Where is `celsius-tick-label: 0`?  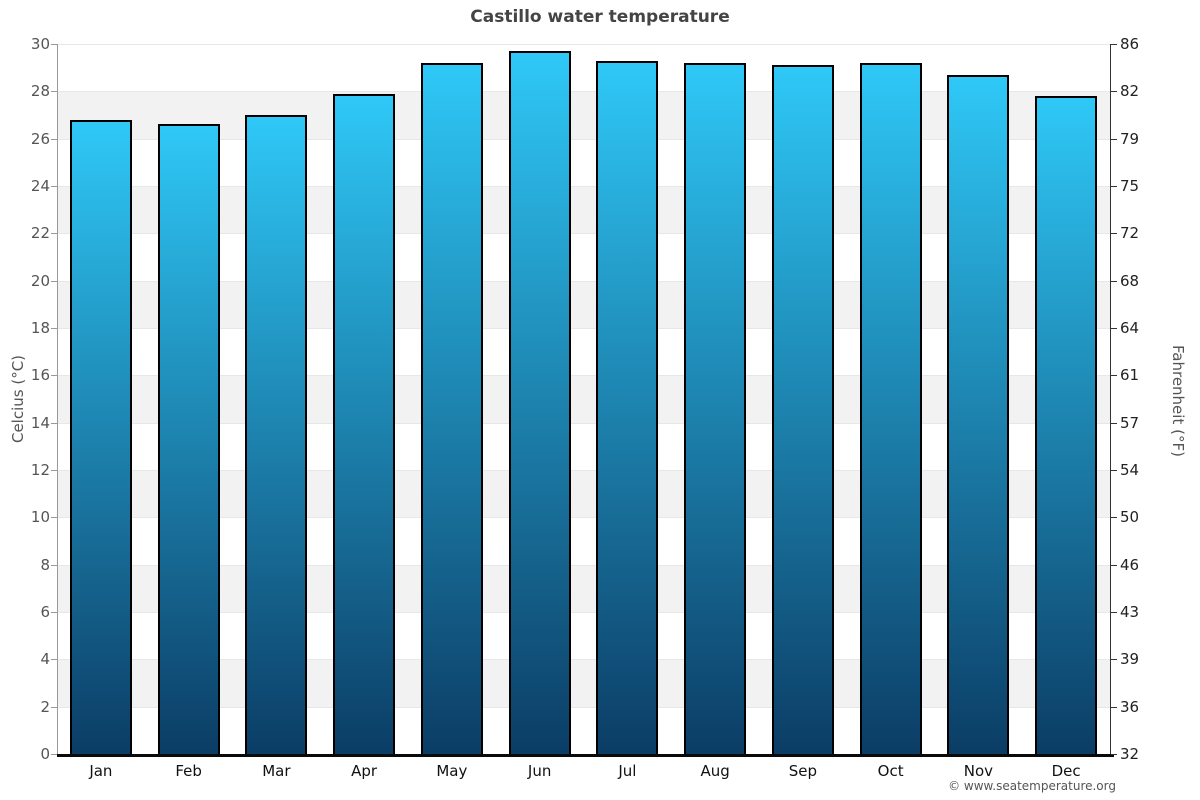
celsius-tick-label: 0 is located at coordinates (45, 754).